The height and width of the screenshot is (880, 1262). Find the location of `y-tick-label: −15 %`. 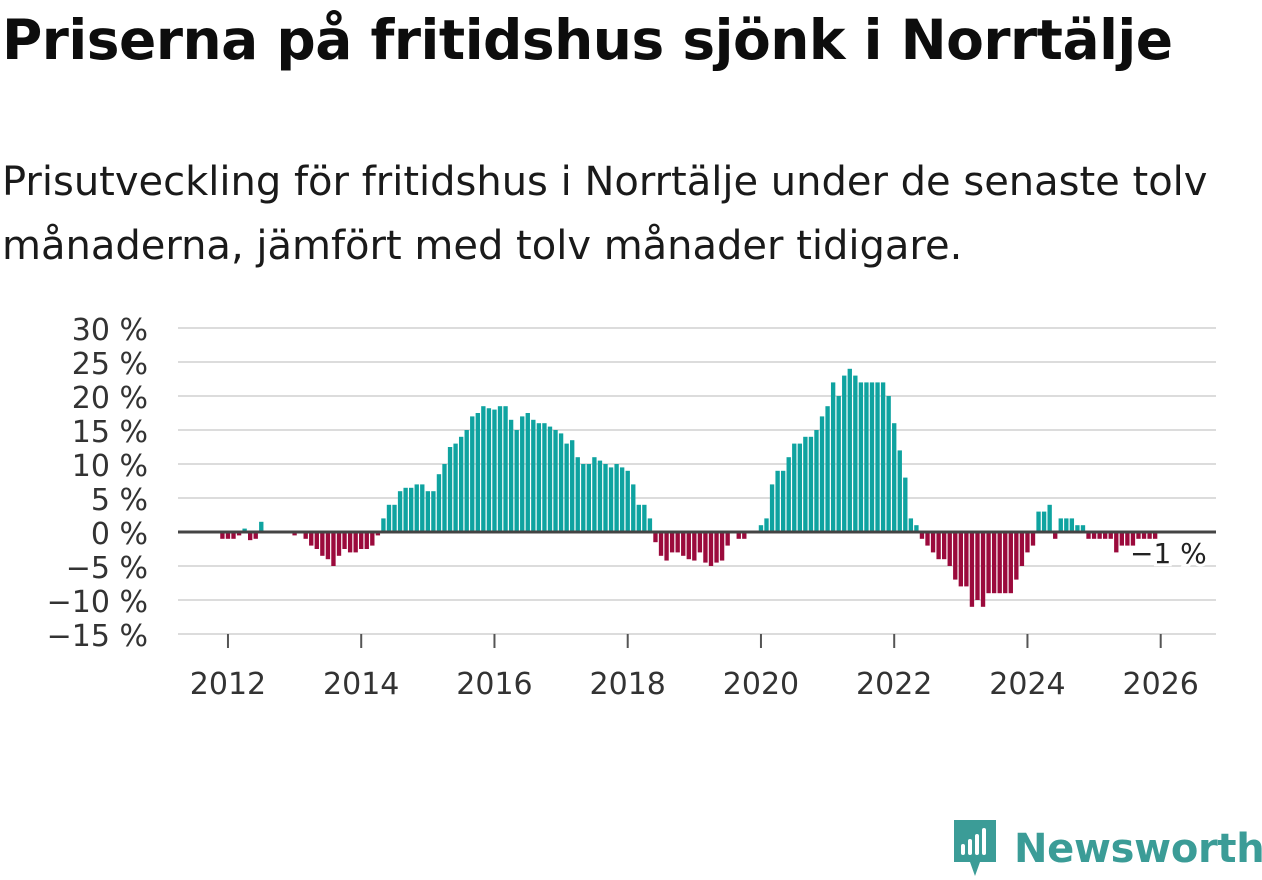

y-tick-label: −15 % is located at coordinates (97, 636).